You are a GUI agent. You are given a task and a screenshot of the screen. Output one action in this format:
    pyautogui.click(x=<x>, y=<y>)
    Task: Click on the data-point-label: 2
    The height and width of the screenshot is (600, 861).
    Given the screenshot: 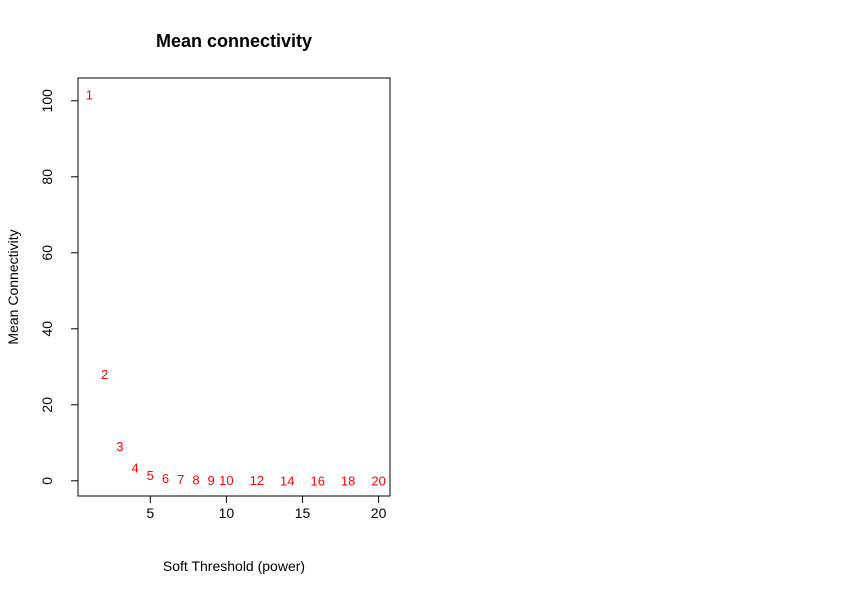 What is the action you would take?
    pyautogui.click(x=104, y=374)
    